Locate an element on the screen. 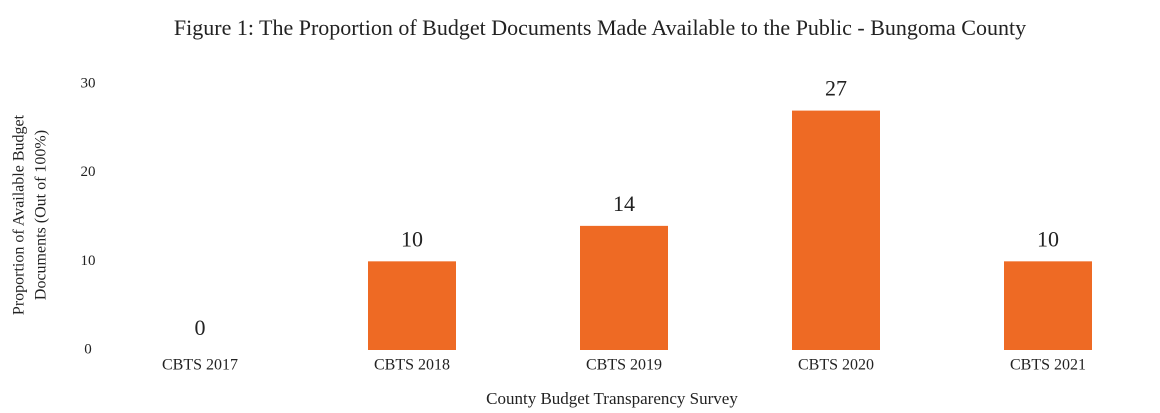 This screenshot has height=413, width=1160. y-tick-label: 30 is located at coordinates (88, 83).